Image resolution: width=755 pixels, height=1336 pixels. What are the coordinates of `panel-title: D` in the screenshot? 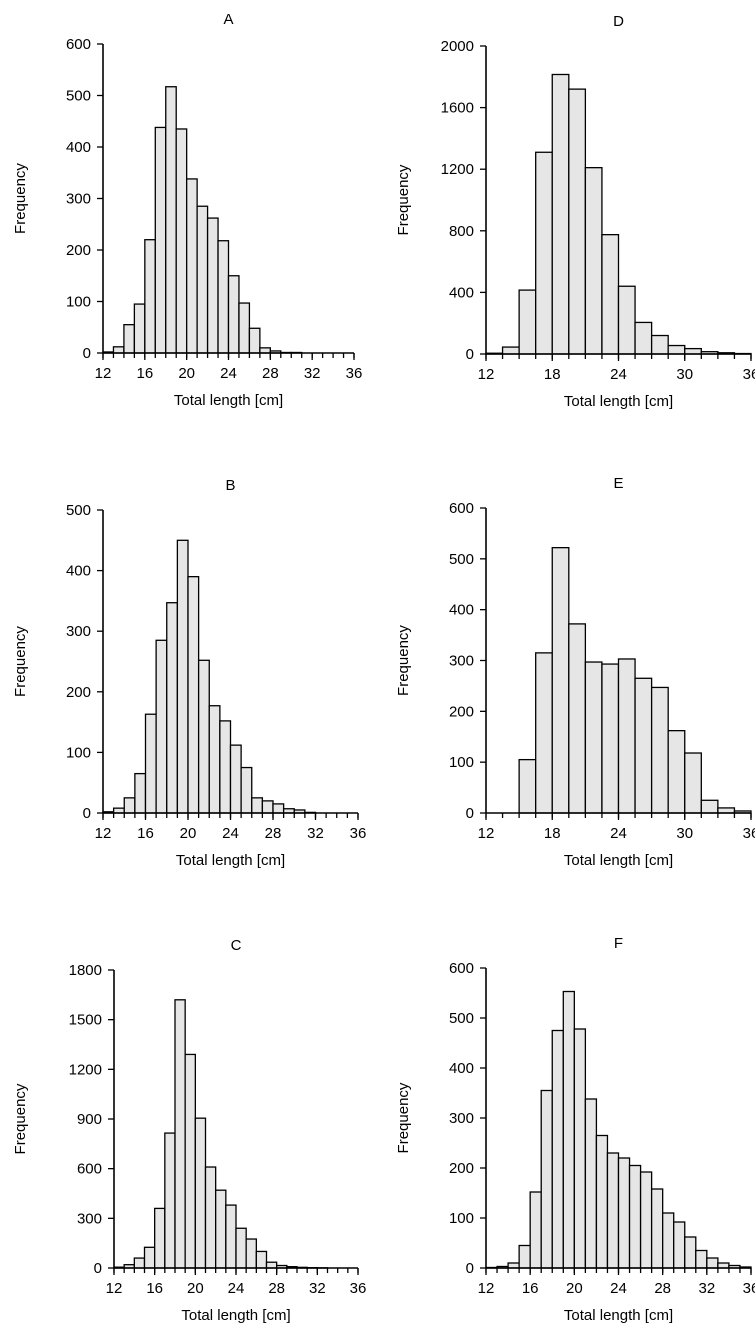 It's located at (618, 21).